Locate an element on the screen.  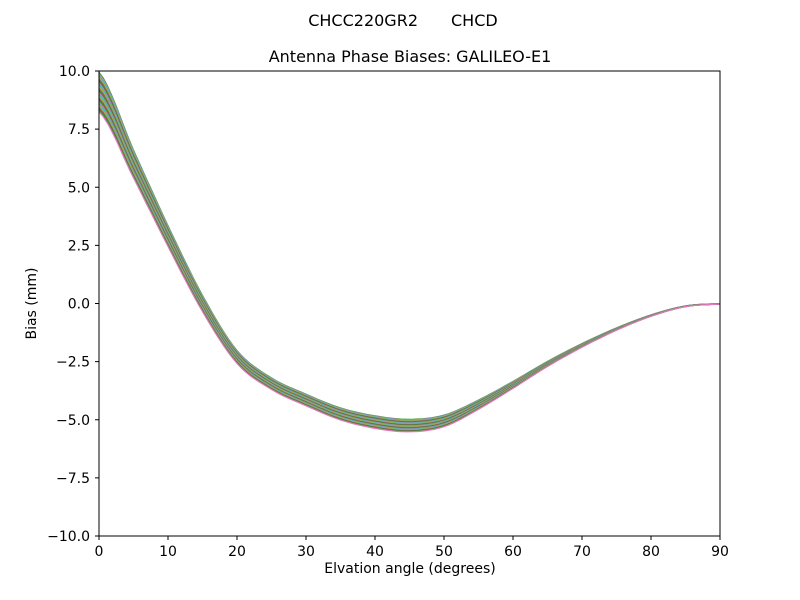
x-tick-label: 40 is located at coordinates (375, 552).